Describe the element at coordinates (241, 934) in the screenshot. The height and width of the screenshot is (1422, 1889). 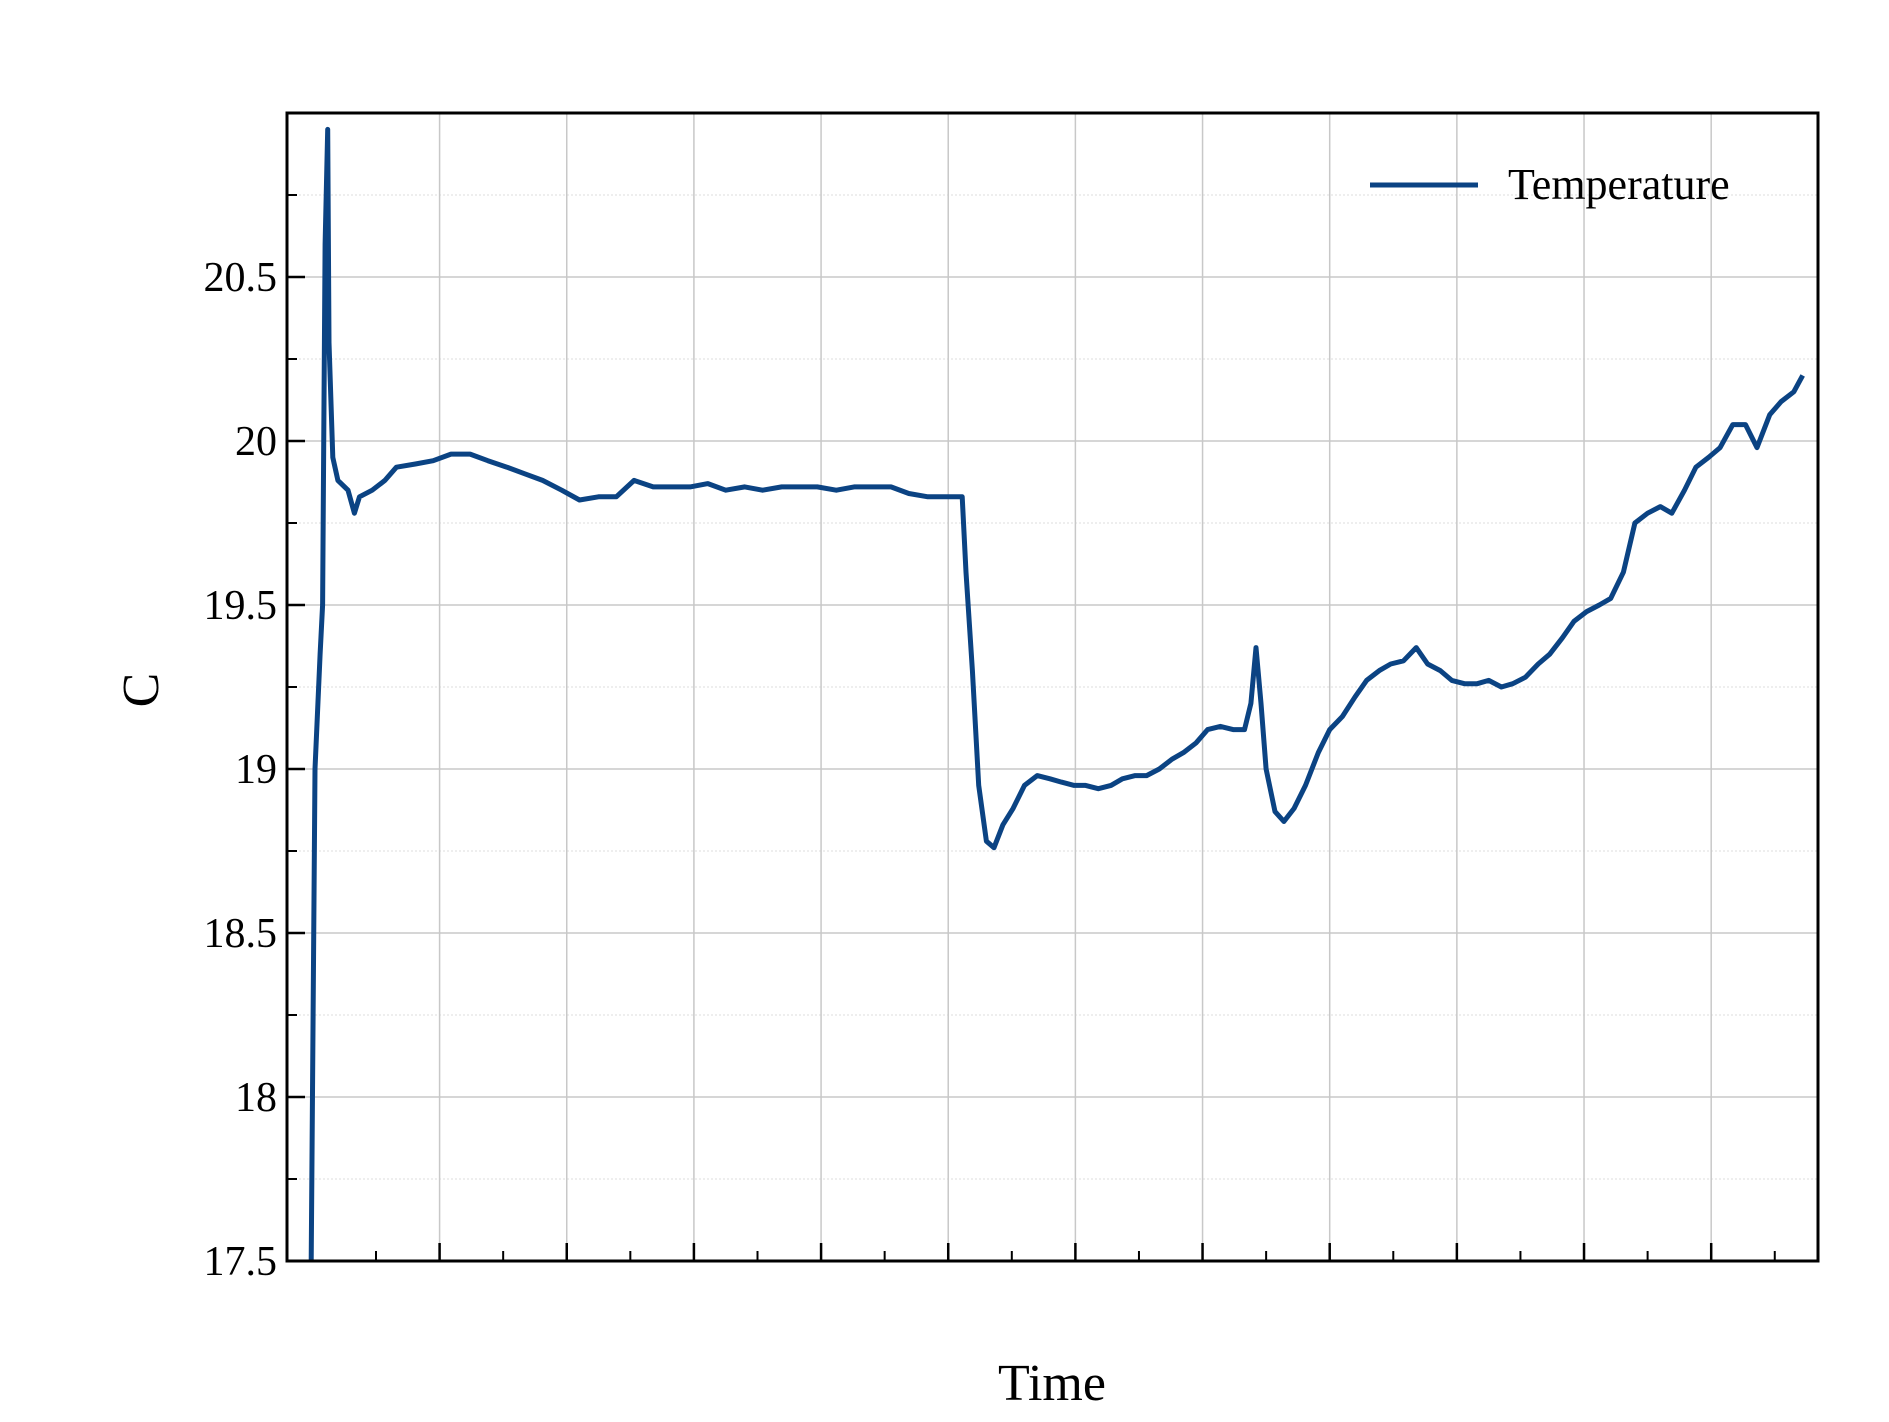
I see `y-tick-label: 18.5` at that location.